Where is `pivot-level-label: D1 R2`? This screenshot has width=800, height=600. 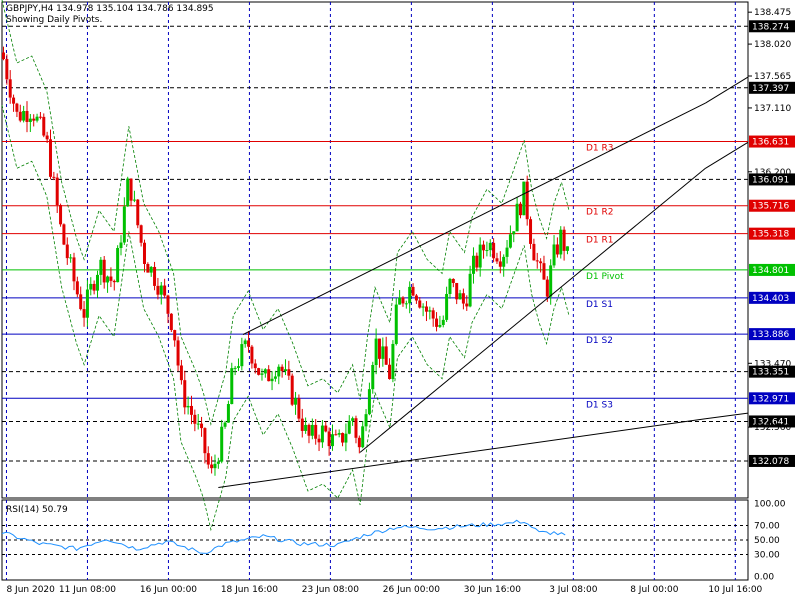
pivot-level-label: D1 R2 is located at coordinates (600, 213).